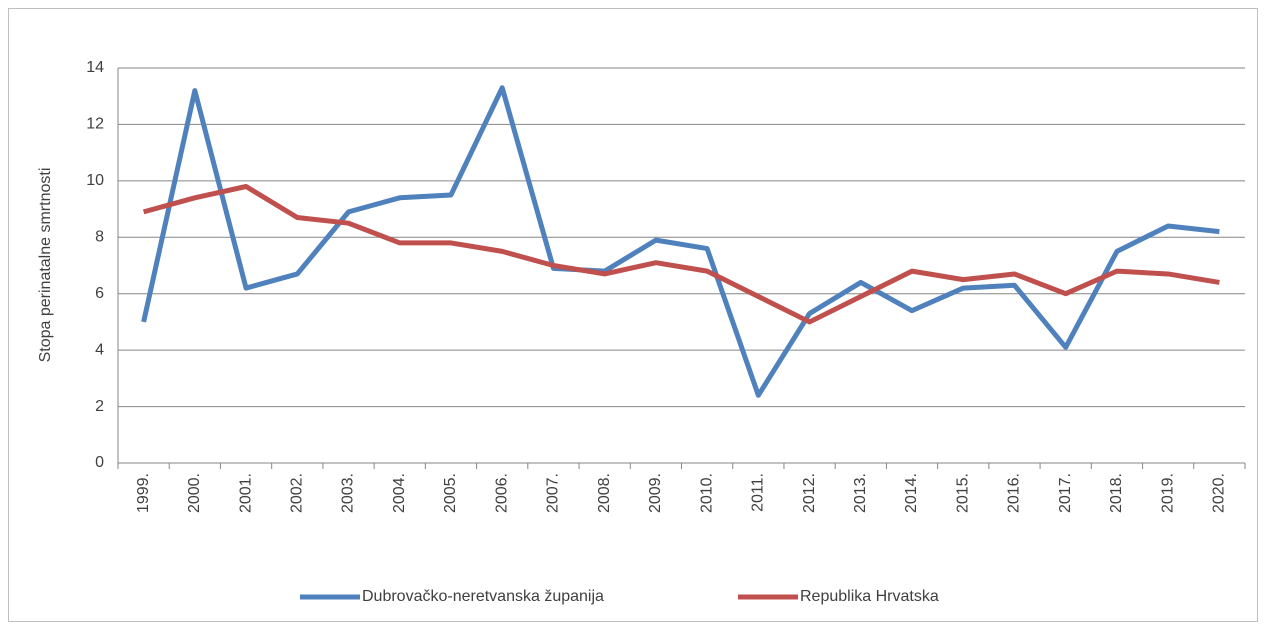 Image resolution: width=1266 pixels, height=630 pixels. Describe the element at coordinates (501, 493) in the screenshot. I see `x-tick-label: 2006.` at that location.